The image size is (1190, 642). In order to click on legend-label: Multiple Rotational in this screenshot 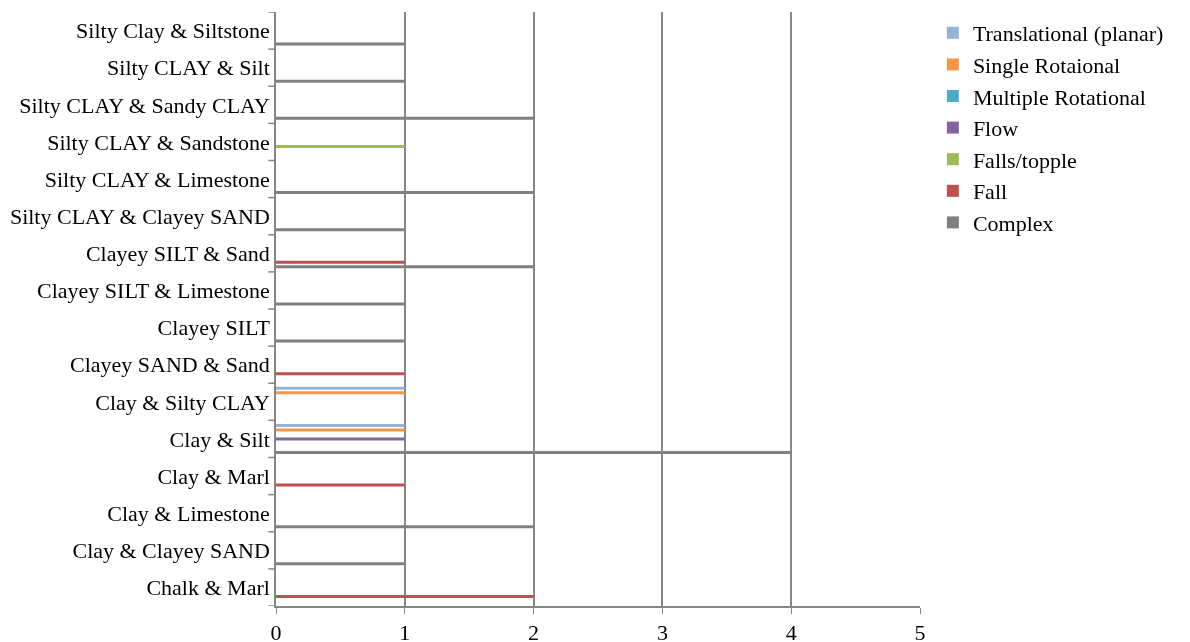, I will do `click(1059, 97)`.